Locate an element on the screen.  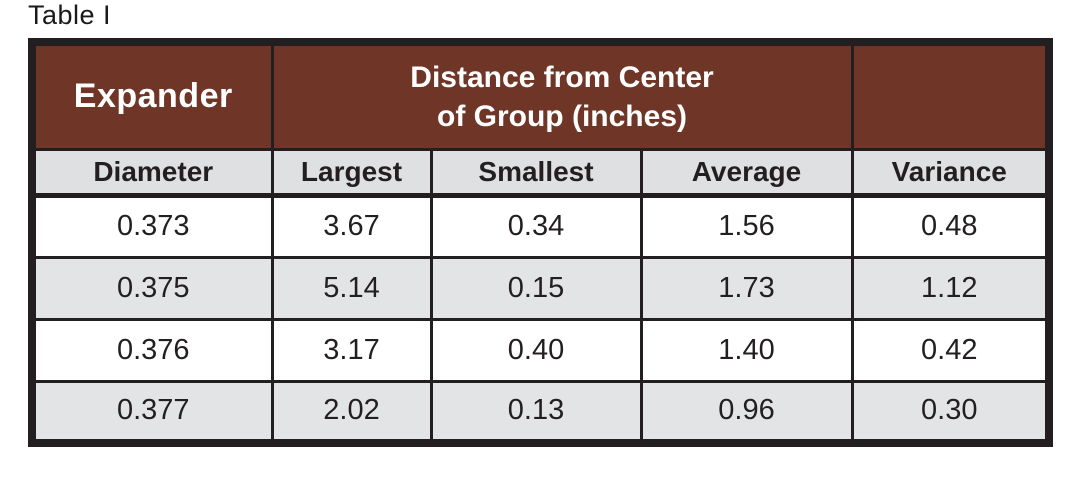
cell-average: 1.56 is located at coordinates (746, 226).